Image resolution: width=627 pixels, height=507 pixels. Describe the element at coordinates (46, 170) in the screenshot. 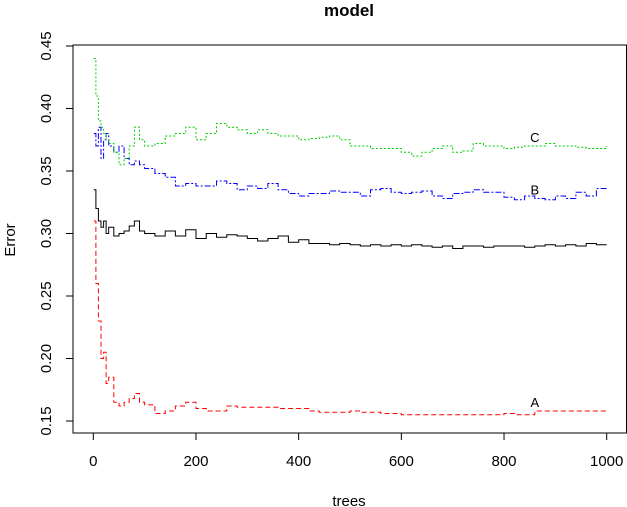

I see `y-tick-label: 0.35` at that location.